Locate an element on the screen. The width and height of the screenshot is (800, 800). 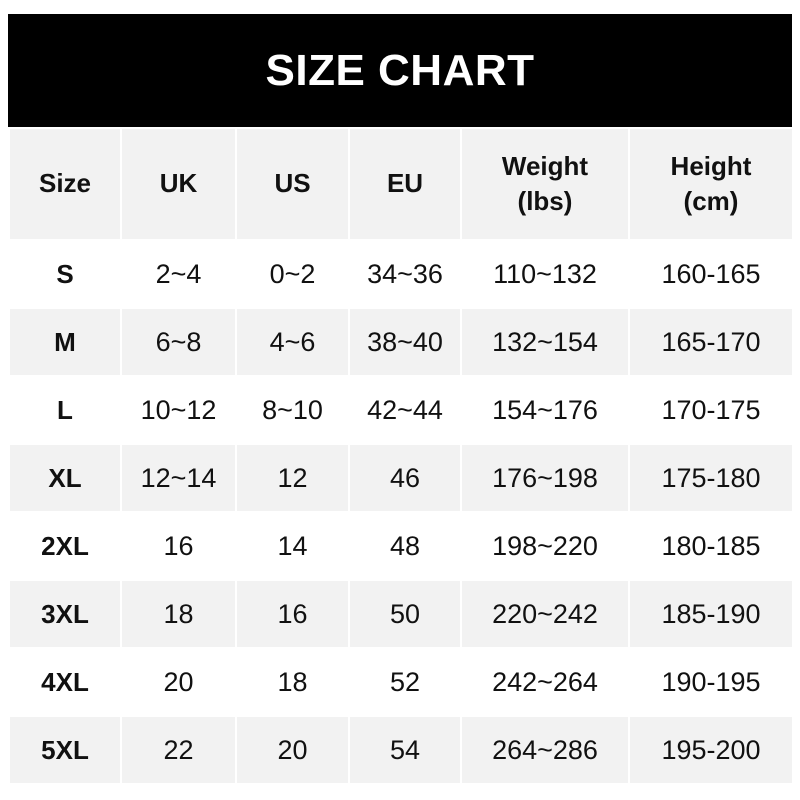
cell-us: 20 is located at coordinates (292, 750).